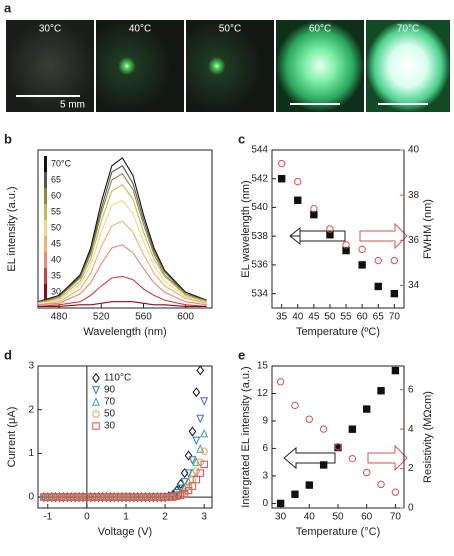 The width and height of the screenshot is (454, 556). Describe the element at coordinates (140, 29) in the screenshot. I see `photo-label: 40°C` at that location.